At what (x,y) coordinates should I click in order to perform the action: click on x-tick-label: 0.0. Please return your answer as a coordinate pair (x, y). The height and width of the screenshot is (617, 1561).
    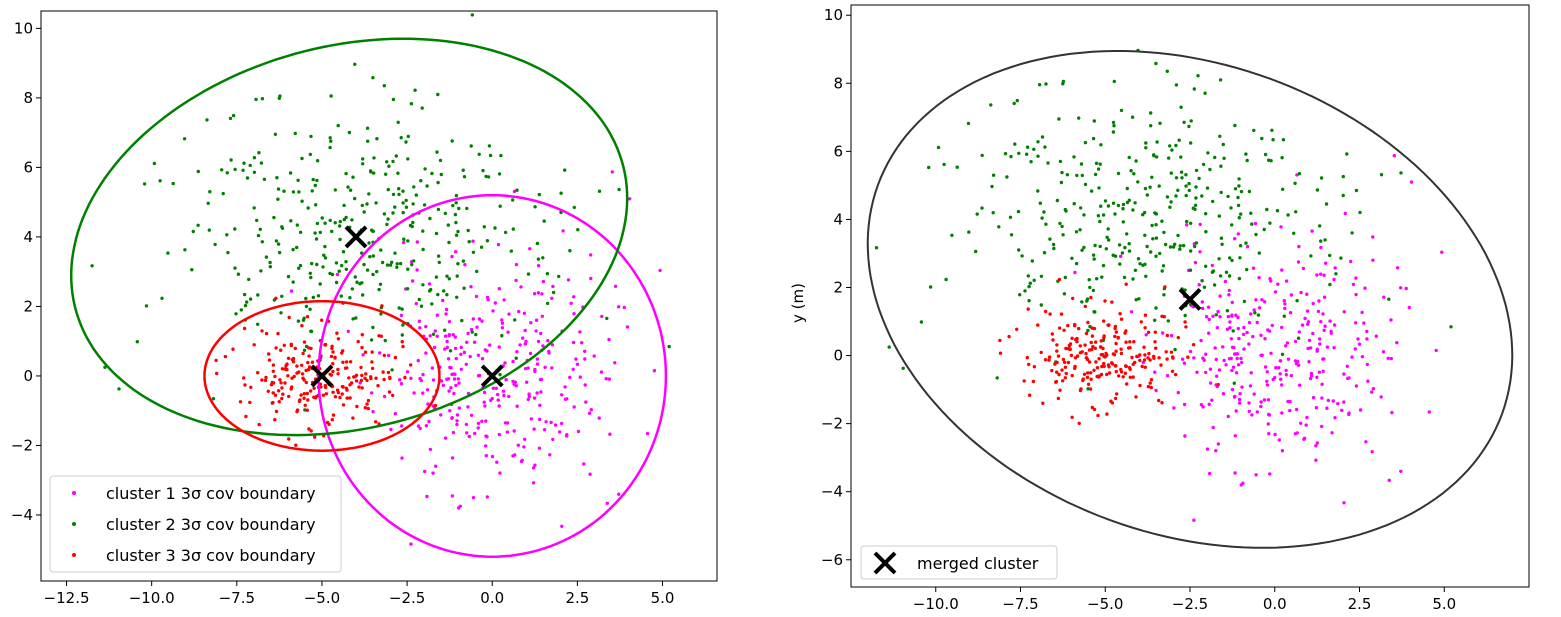
    Looking at the image, I should click on (492, 598).